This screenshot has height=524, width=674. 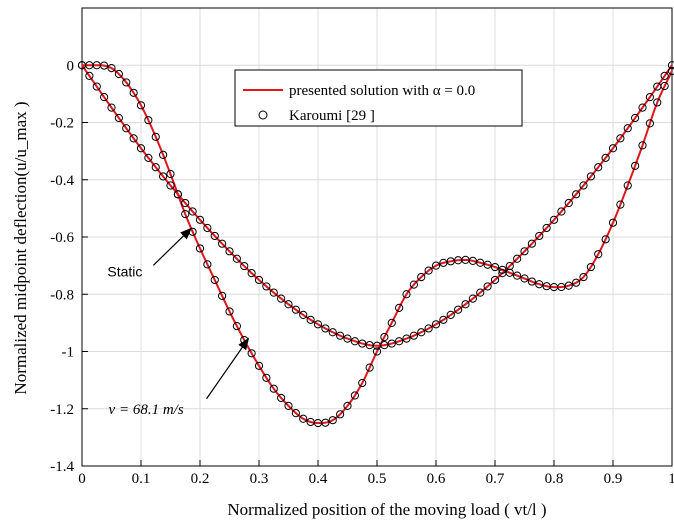 What do you see at coordinates (318, 479) in the screenshot?
I see `x-tick-label: 0.4` at bounding box center [318, 479].